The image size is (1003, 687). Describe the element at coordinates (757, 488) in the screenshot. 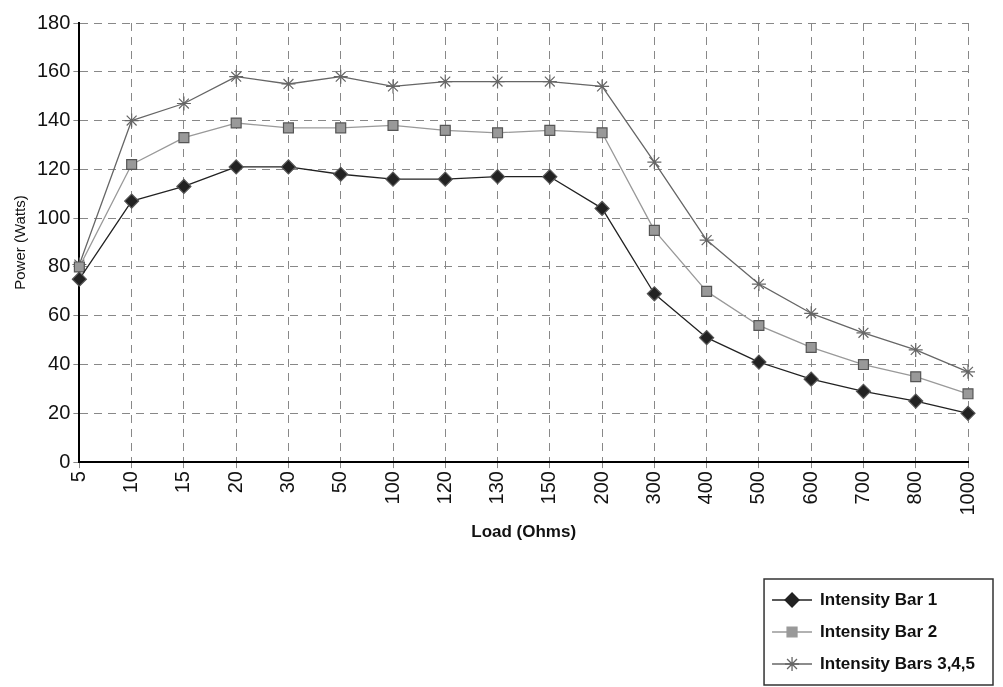

I see `x-tick-label: 500` at that location.